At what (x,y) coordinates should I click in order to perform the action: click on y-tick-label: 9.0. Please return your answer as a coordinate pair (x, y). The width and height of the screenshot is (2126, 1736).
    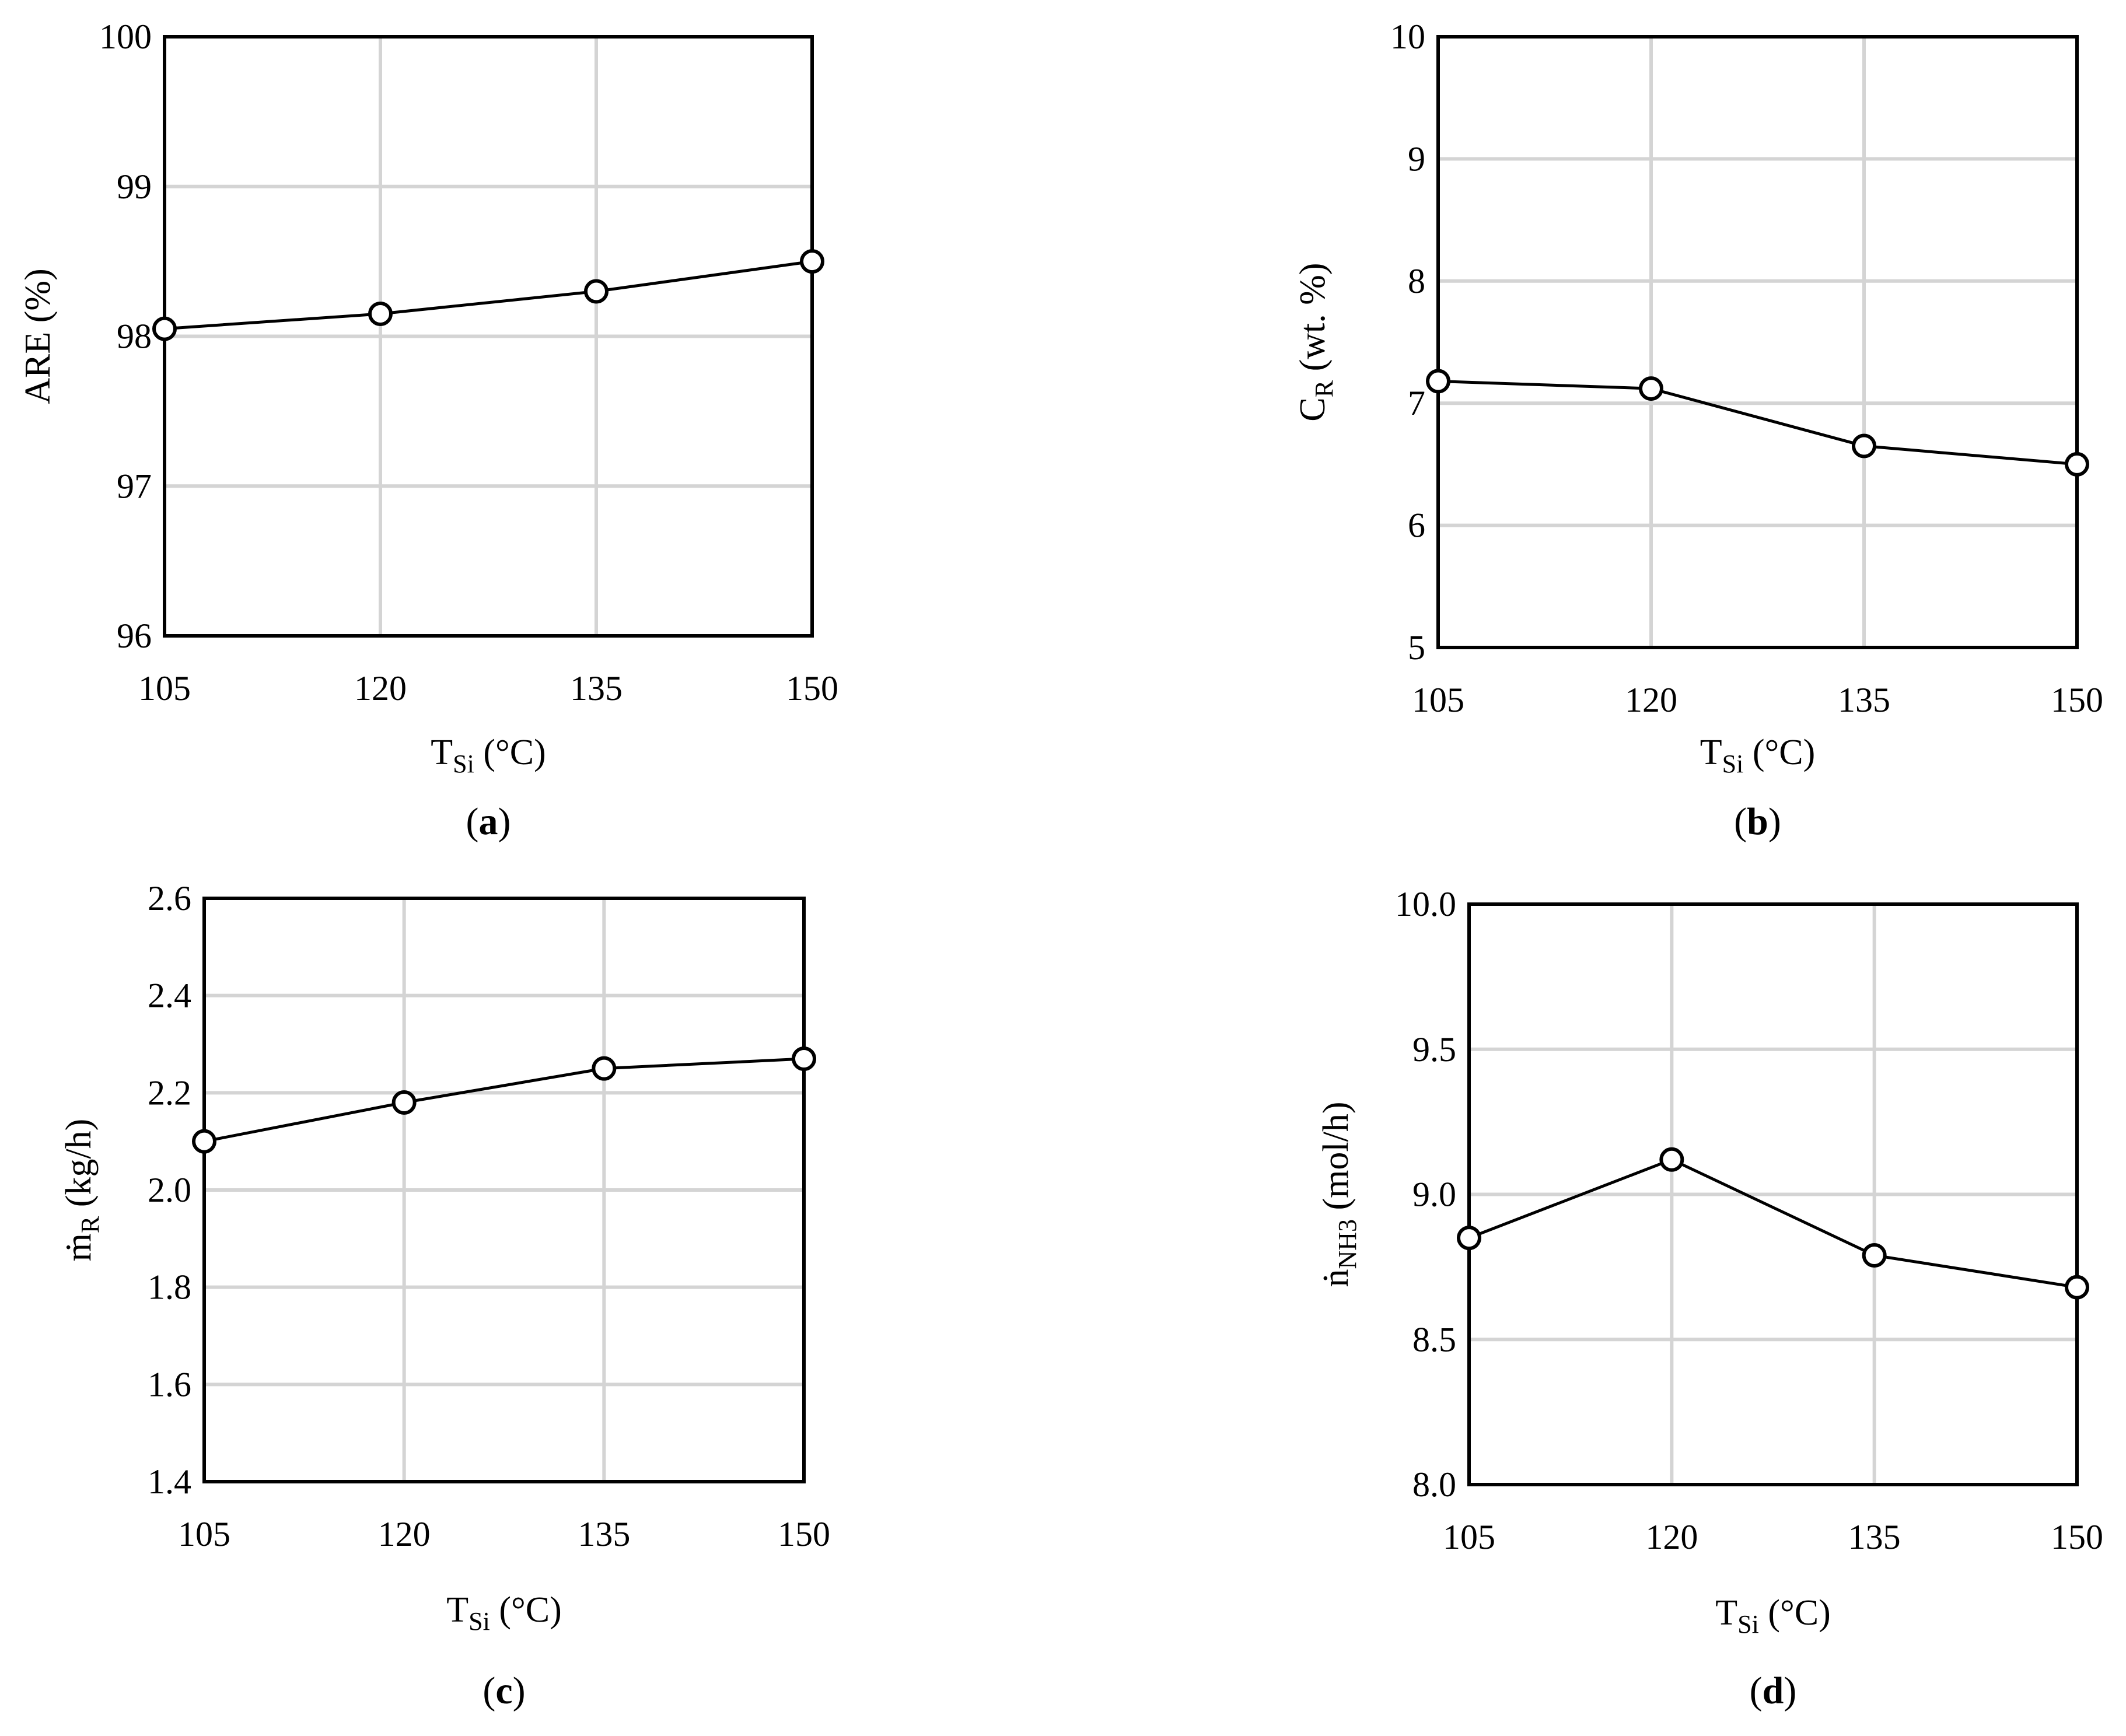
    Looking at the image, I should click on (1434, 1194).